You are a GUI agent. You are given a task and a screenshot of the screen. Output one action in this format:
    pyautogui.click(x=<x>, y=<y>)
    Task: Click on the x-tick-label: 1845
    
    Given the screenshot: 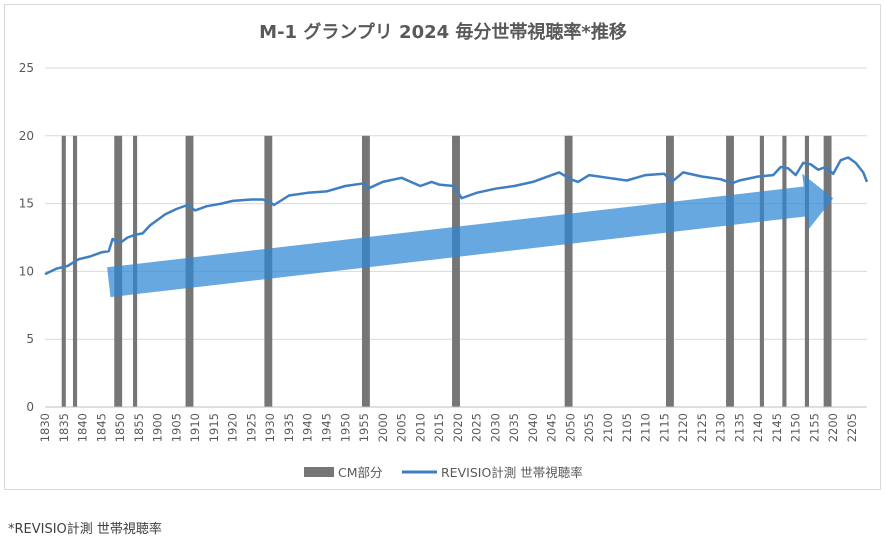 What is the action you would take?
    pyautogui.click(x=101, y=427)
    